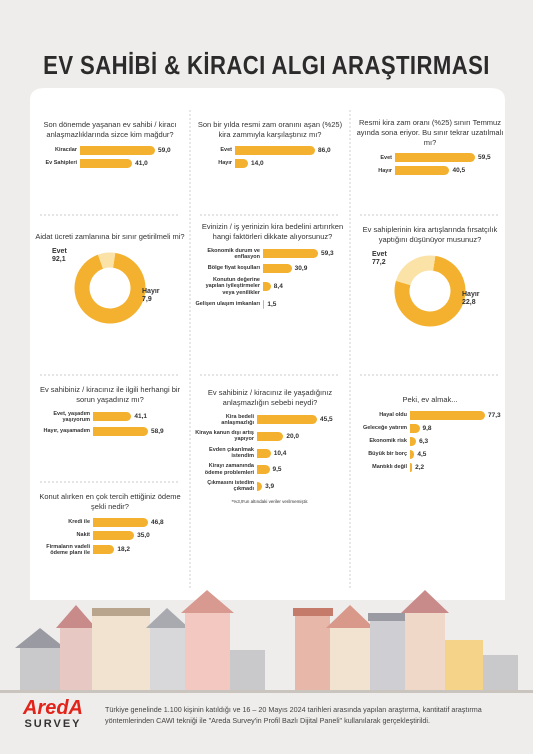 Image resolution: width=533 pixels, height=754 pixels. I want to click on bar-row: Evet, yaşadım yaşıyorum 41,1, so click(110, 417).